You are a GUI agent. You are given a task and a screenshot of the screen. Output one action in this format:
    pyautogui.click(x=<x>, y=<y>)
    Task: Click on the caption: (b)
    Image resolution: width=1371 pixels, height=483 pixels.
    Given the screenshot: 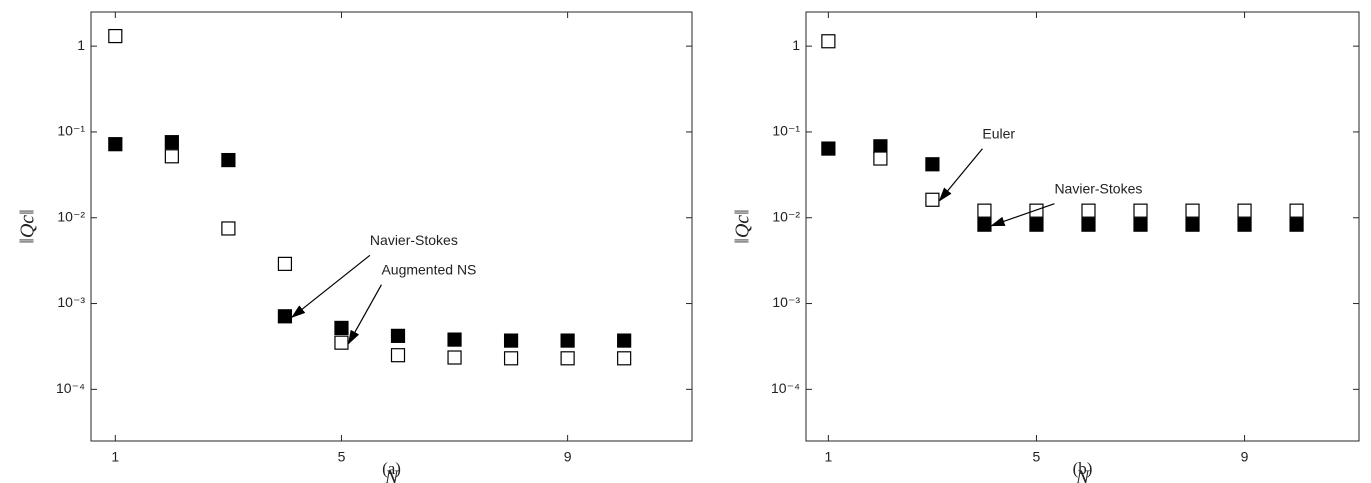 What is the action you would take?
    pyautogui.click(x=1083, y=468)
    